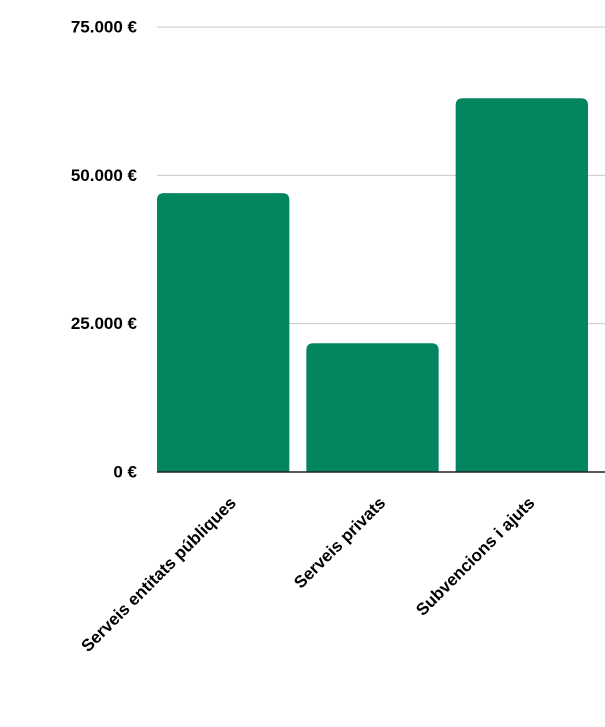 The height and width of the screenshot is (727, 605). Describe the element at coordinates (104, 323) in the screenshot. I see `y-tick-label: 25.000 €` at that location.